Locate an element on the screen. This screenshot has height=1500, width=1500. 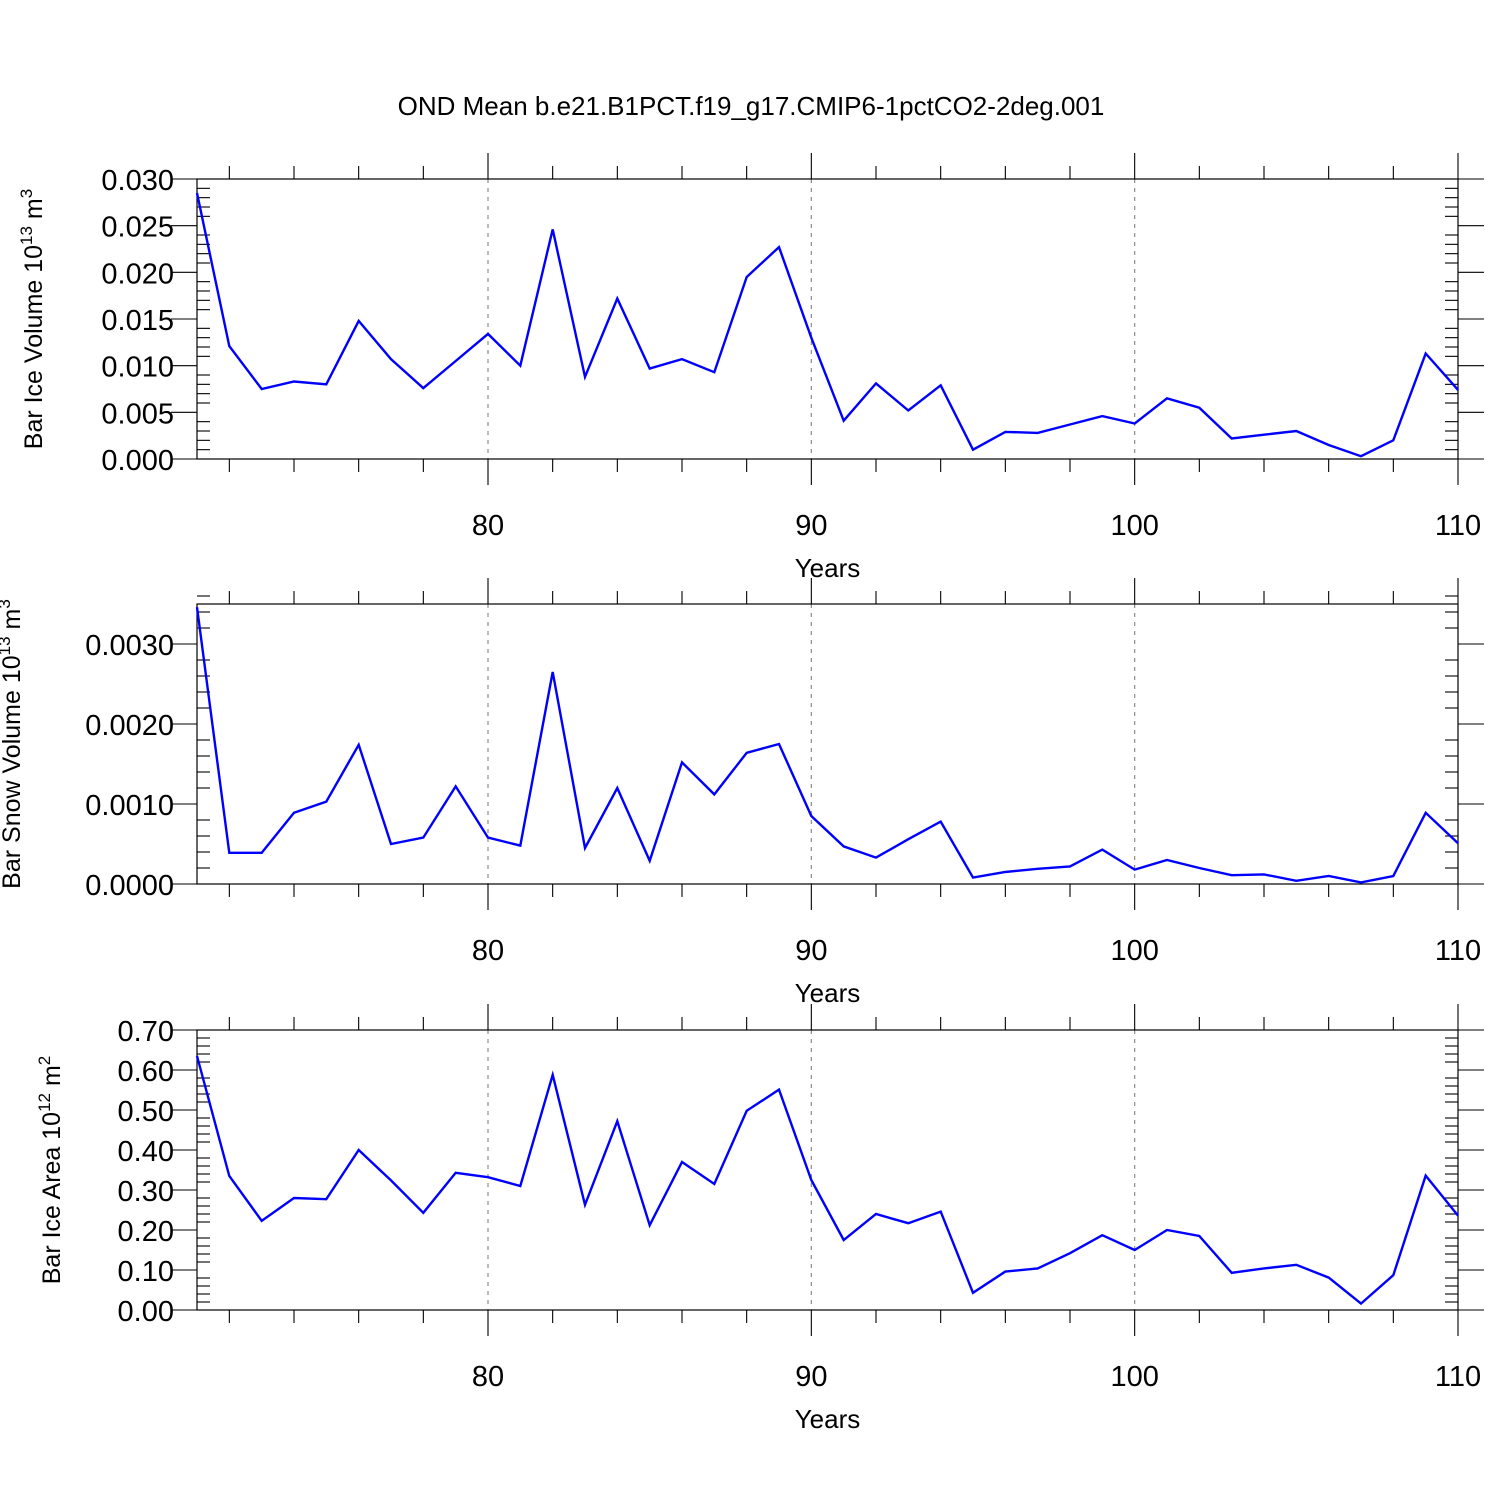
y-tick-label: 0.70 is located at coordinates (146, 1032).